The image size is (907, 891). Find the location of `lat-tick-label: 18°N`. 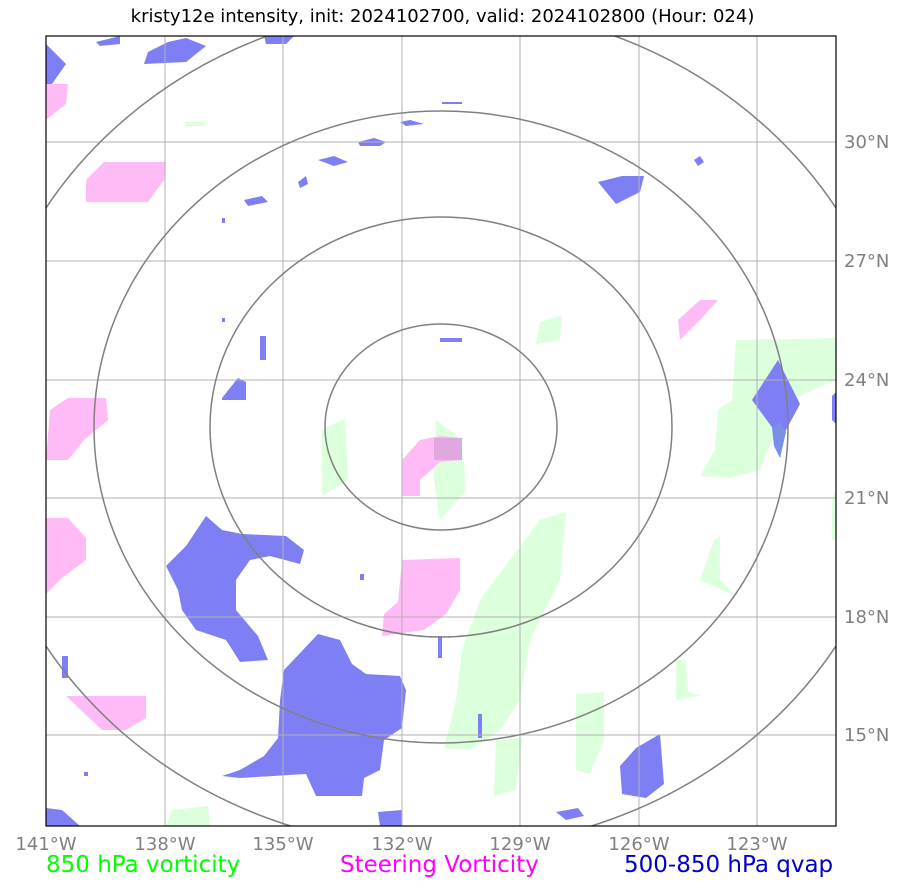

lat-tick-label: 18°N is located at coordinates (866, 617).